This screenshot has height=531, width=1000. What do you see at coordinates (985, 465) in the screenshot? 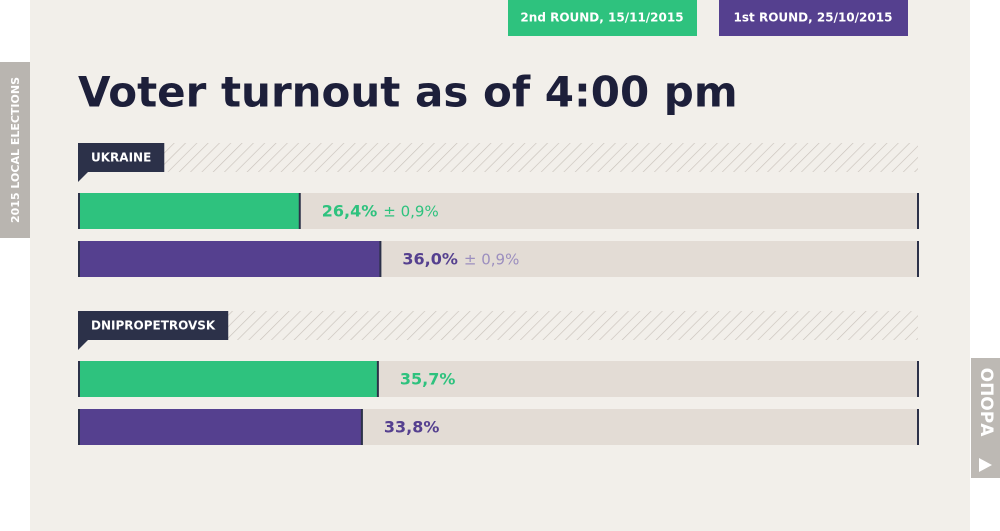
I see `logo-arrow` at bounding box center [985, 465].